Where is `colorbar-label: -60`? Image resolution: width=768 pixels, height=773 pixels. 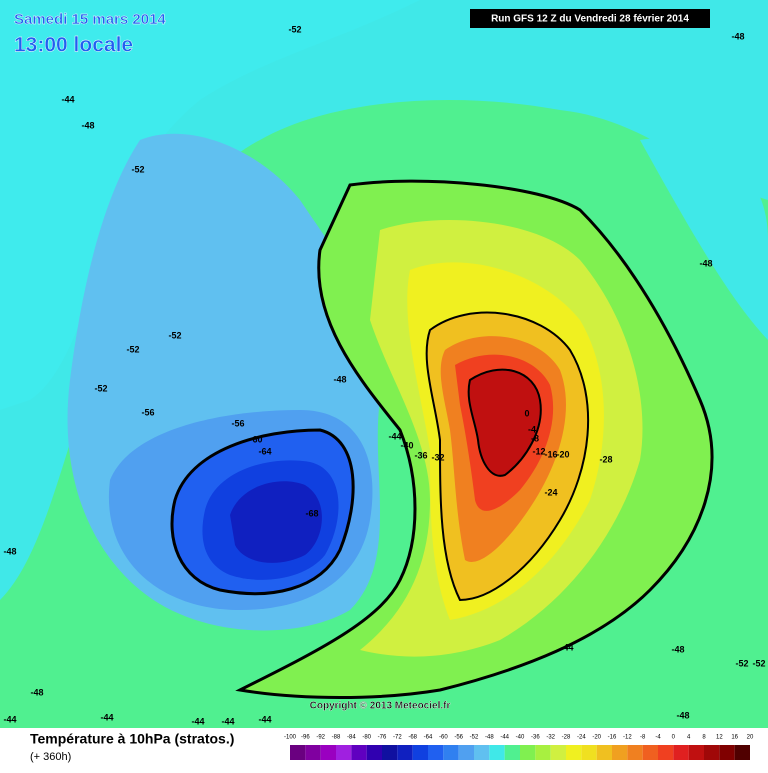
colorbar-label: -60 is located at coordinates (443, 738).